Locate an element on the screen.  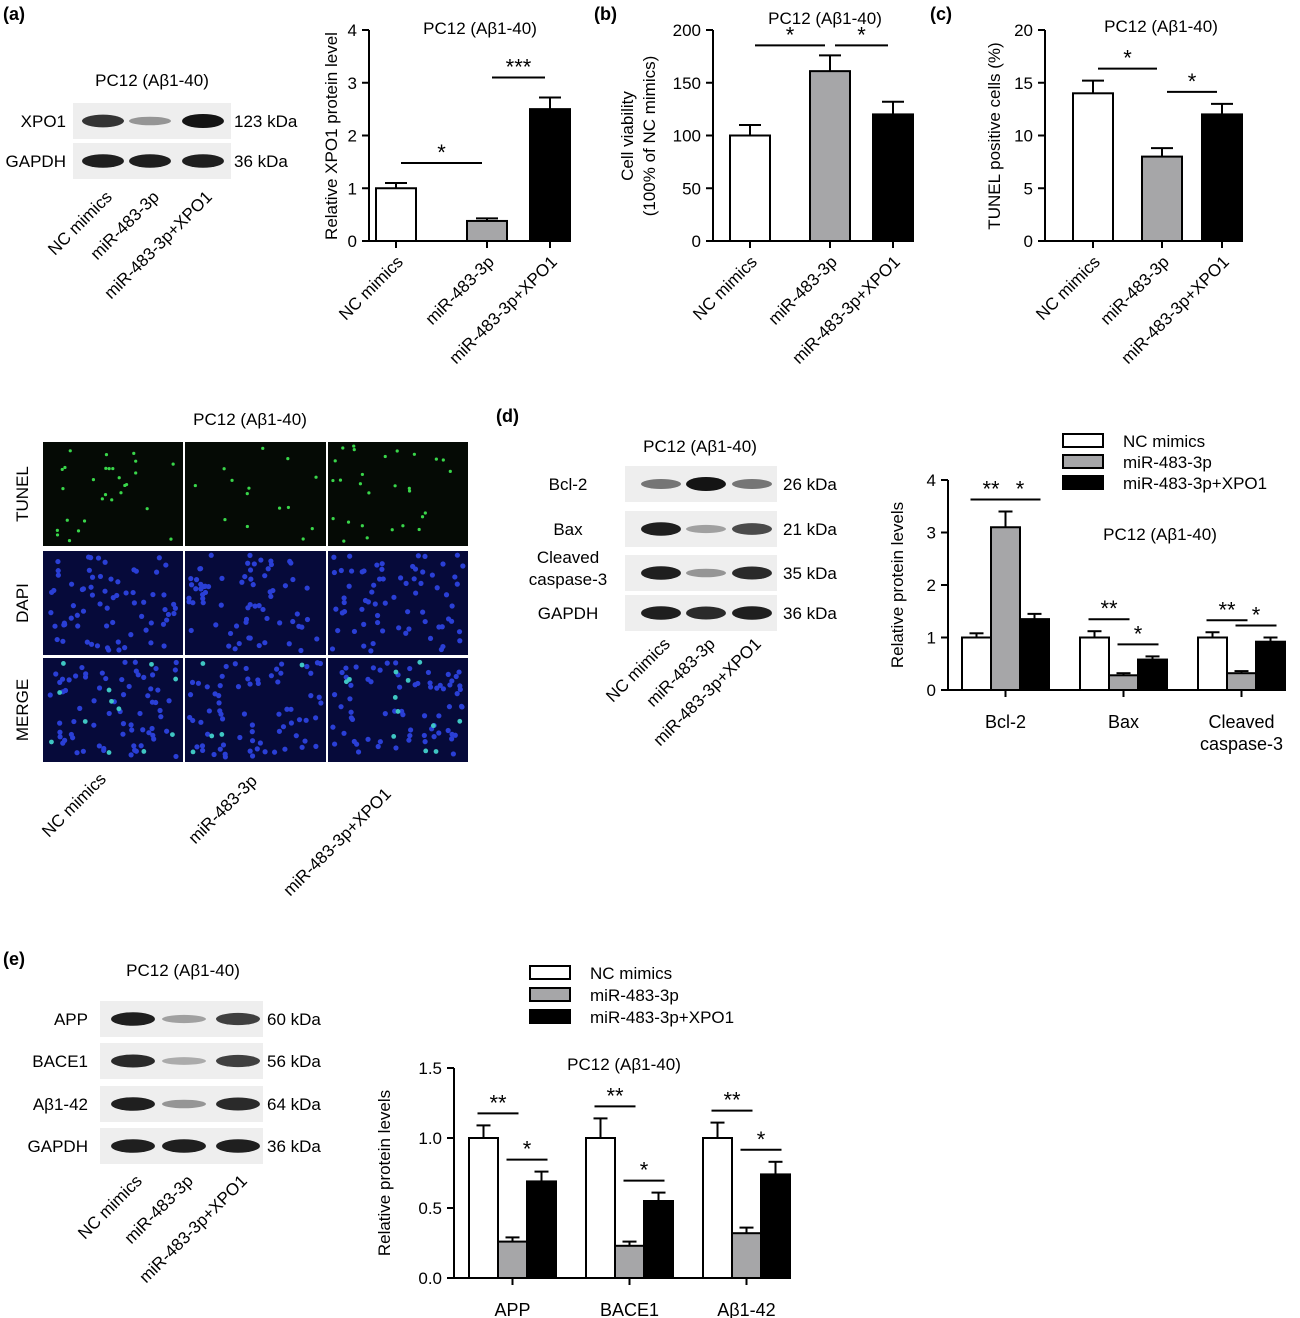
y-tick-label: 20 is located at coordinates (1023, 30).